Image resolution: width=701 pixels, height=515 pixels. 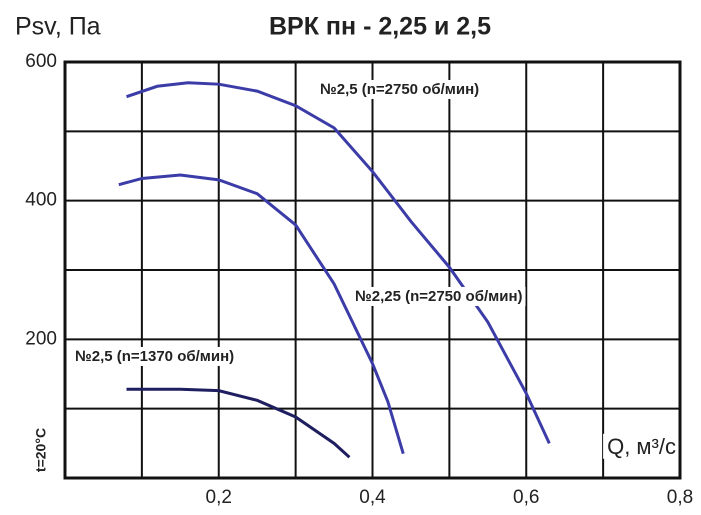 I want to click on series-label: №2,25 (n=2750 об/мин), so click(x=439, y=296).